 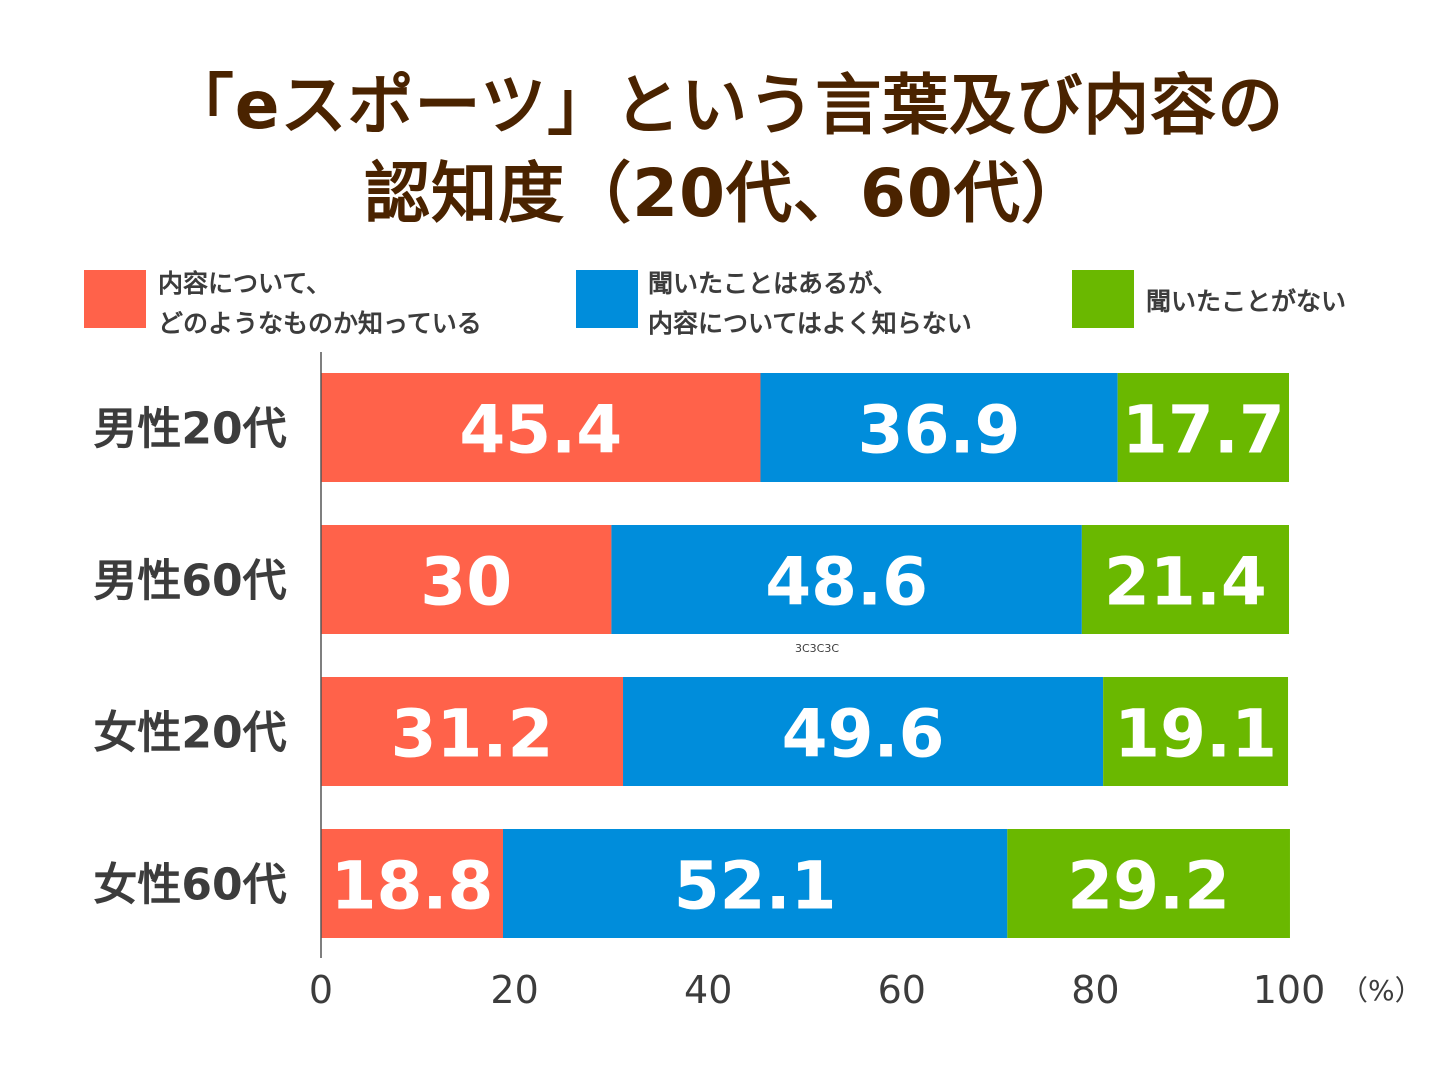 I want to click on data-label: 45.4, so click(x=540, y=430).